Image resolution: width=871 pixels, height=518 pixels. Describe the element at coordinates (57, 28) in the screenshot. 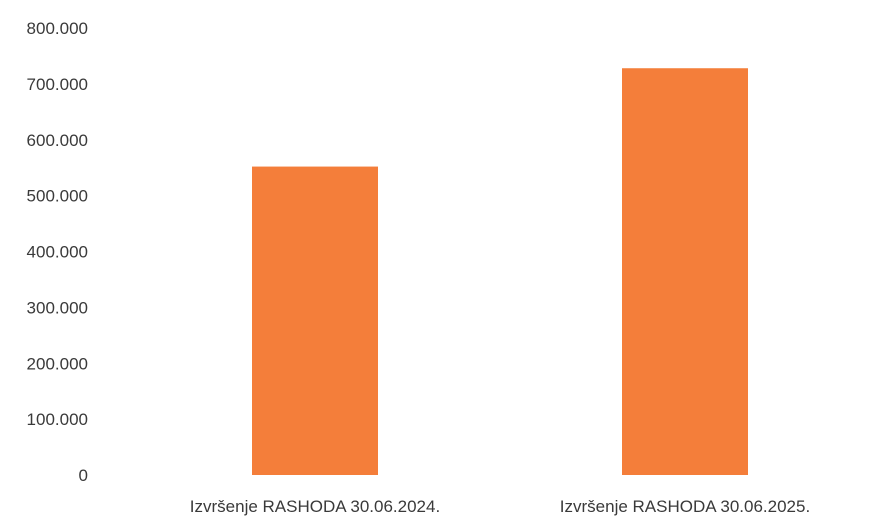

I see `y-tick-label: 800.000` at that location.